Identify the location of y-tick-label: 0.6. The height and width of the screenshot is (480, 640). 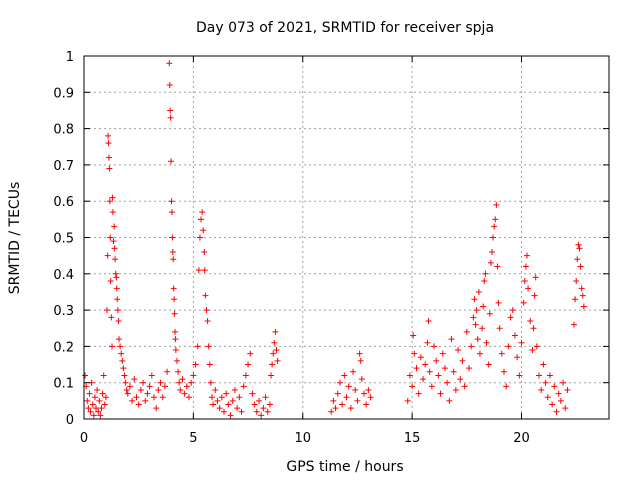
(63, 202).